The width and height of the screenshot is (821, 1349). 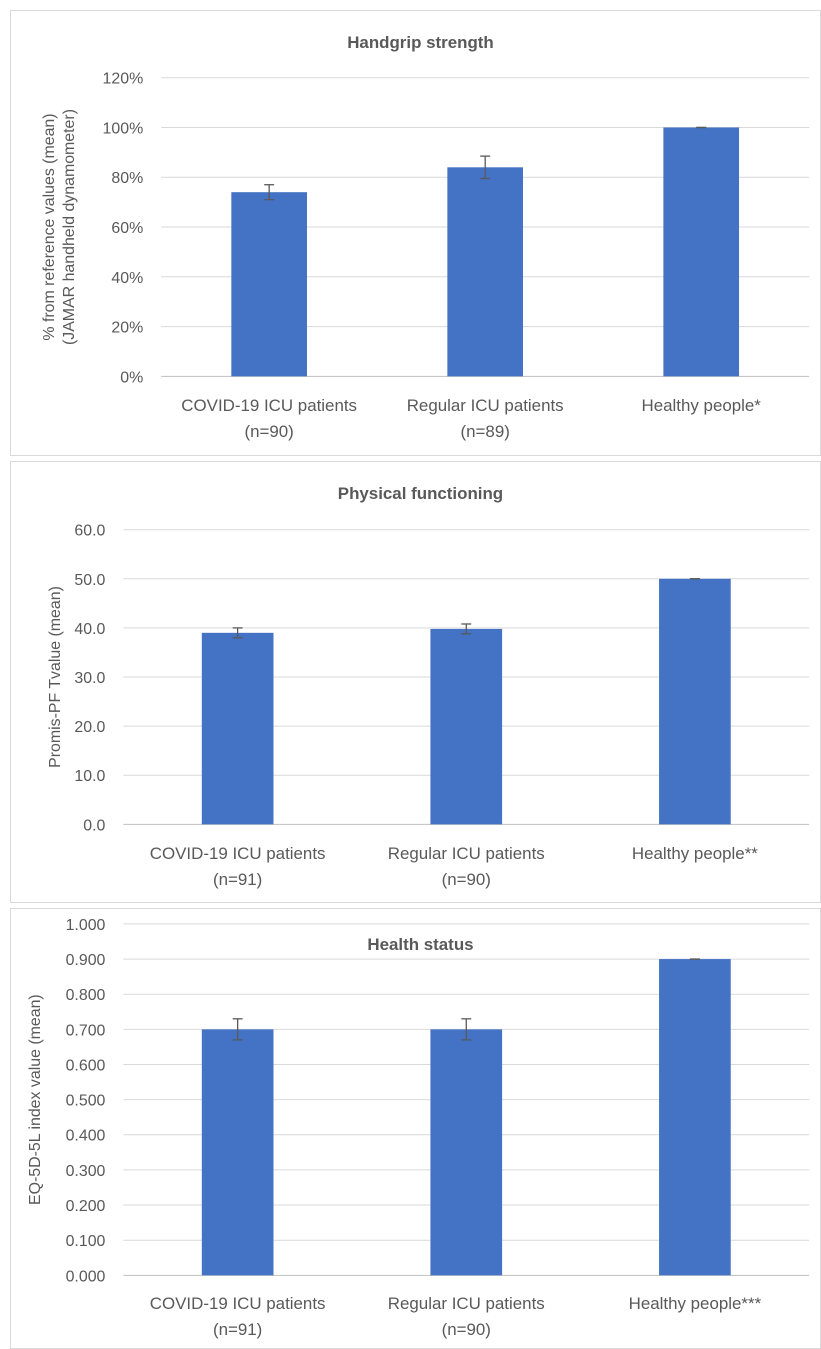 What do you see at coordinates (86, 1030) in the screenshot?
I see `y-tick-label: 0.700` at bounding box center [86, 1030].